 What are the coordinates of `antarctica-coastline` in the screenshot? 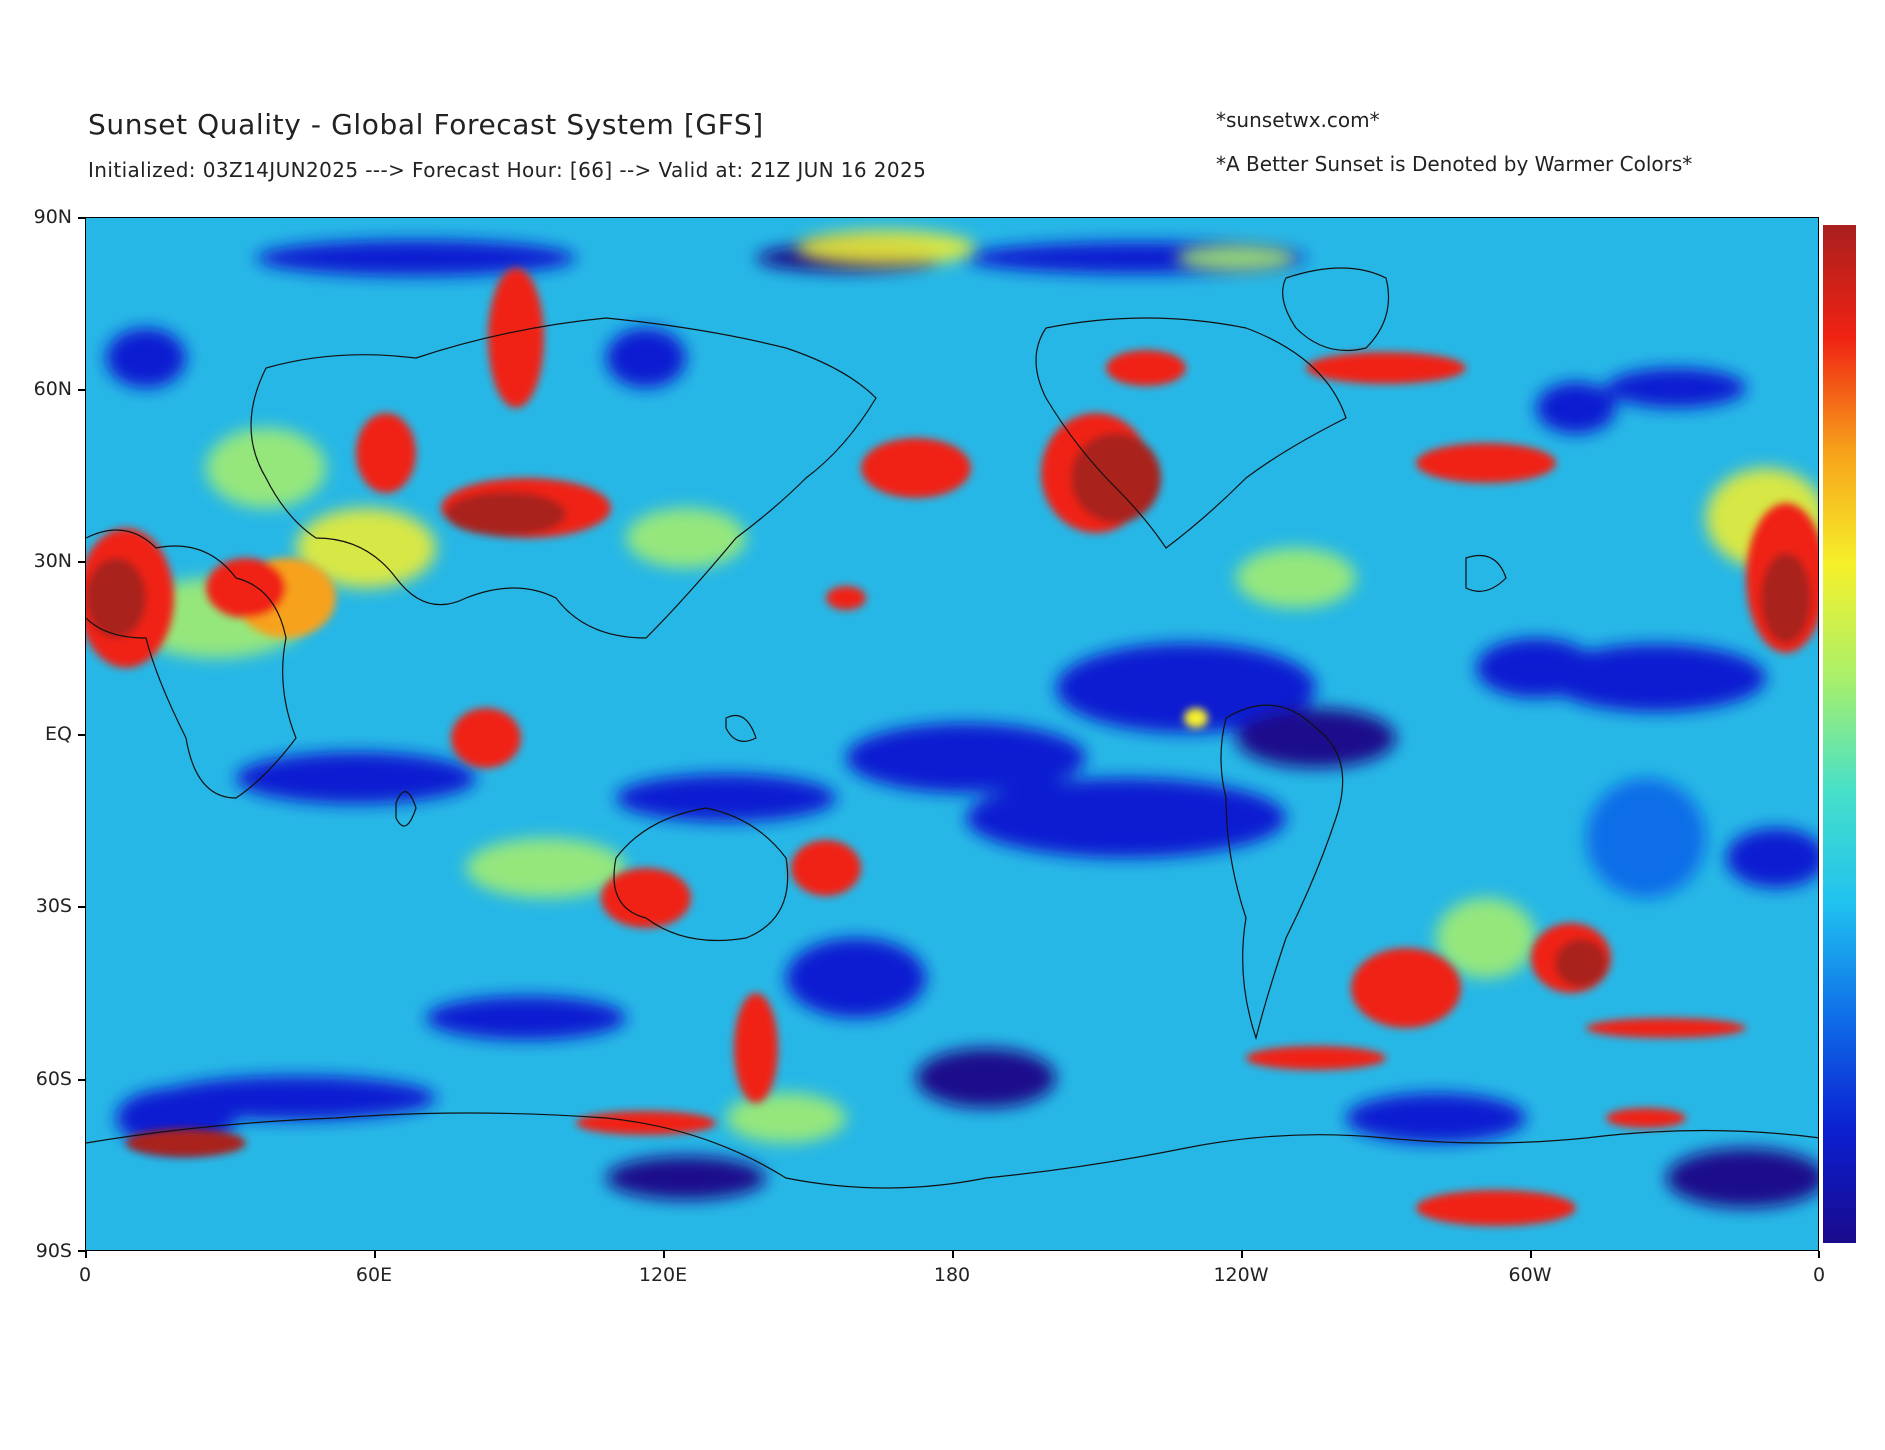 It's located at (952, 1150).